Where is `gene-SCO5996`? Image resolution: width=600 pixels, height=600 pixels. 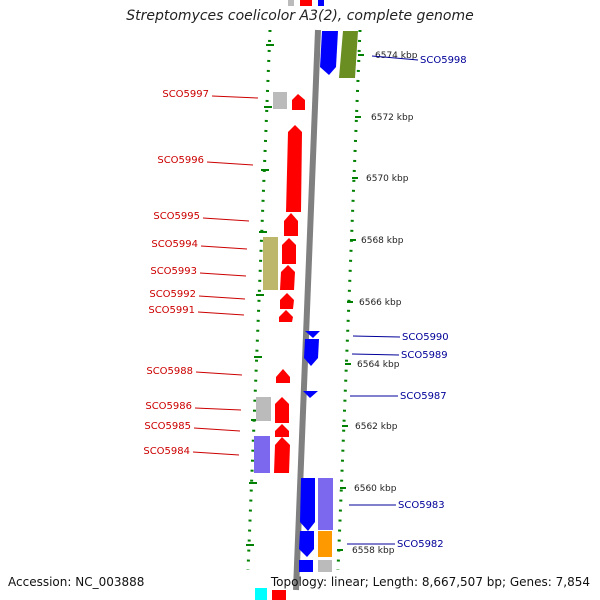
gene-SCO5996 is located at coordinates (294, 168).